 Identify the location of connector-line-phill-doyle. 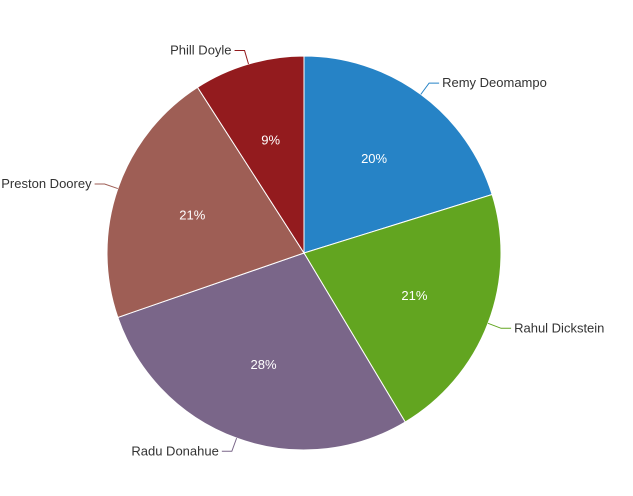
(241, 57).